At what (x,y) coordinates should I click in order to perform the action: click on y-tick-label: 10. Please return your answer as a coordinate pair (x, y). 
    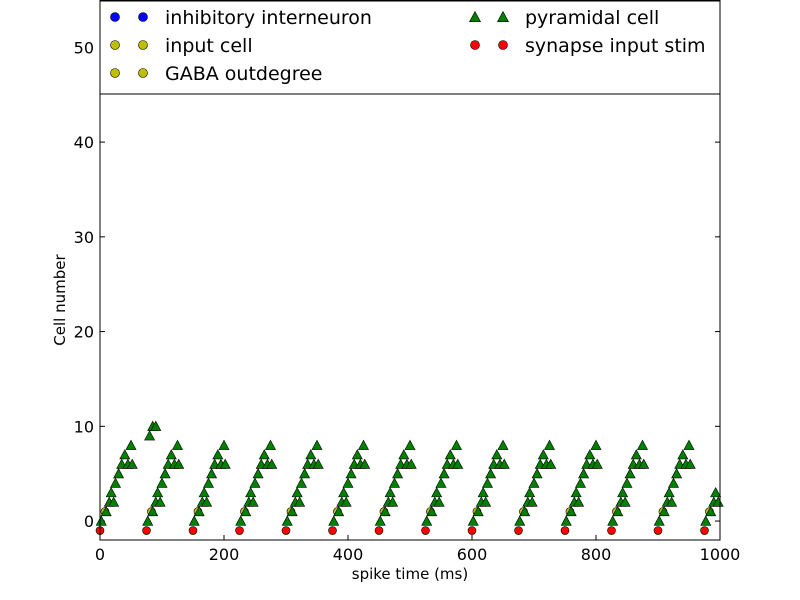
    Looking at the image, I should click on (84, 426).